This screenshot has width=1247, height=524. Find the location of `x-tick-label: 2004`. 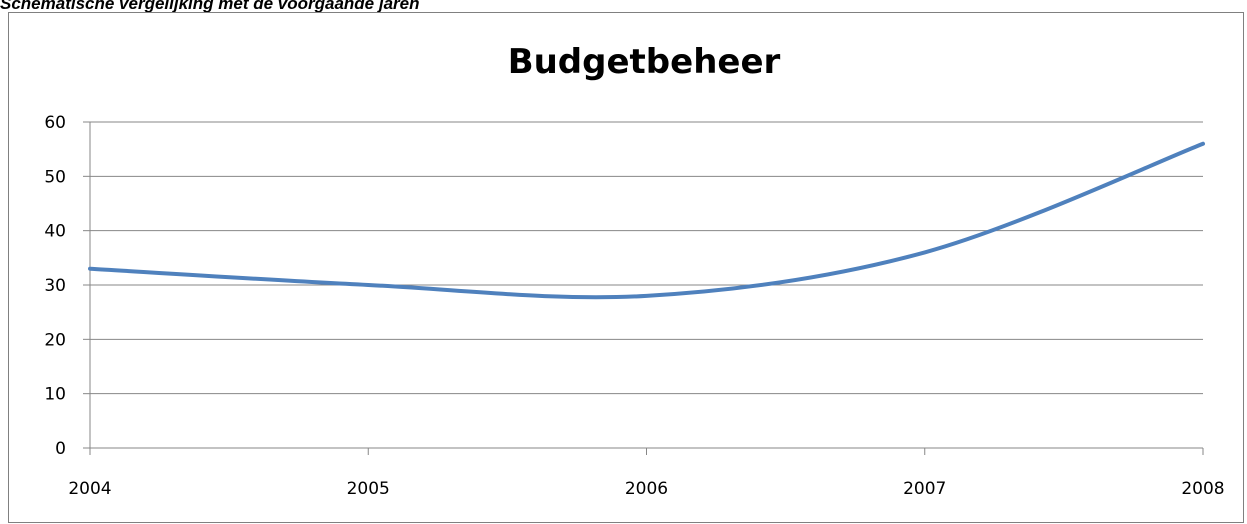

x-tick-label: 2004 is located at coordinates (89, 489).